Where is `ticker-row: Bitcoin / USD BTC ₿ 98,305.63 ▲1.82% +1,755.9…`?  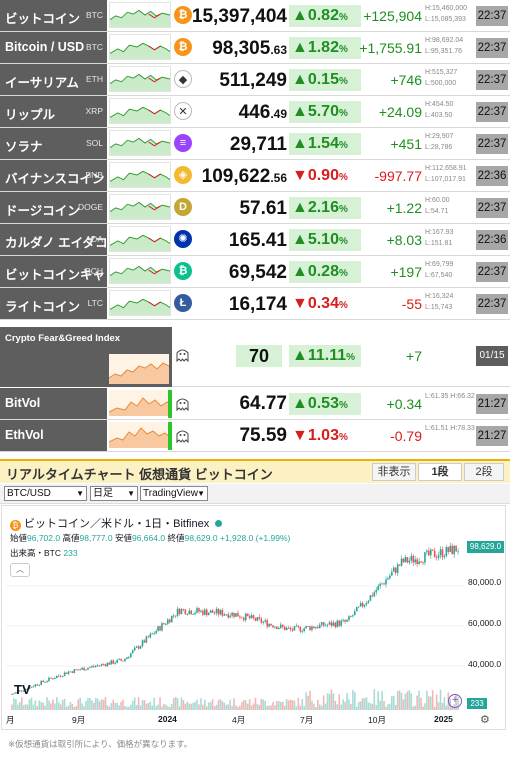 ticker-row: Bitcoin / USD BTC ₿ 98,305.63 ▲1.82% +1,755.9… is located at coordinates (255, 48).